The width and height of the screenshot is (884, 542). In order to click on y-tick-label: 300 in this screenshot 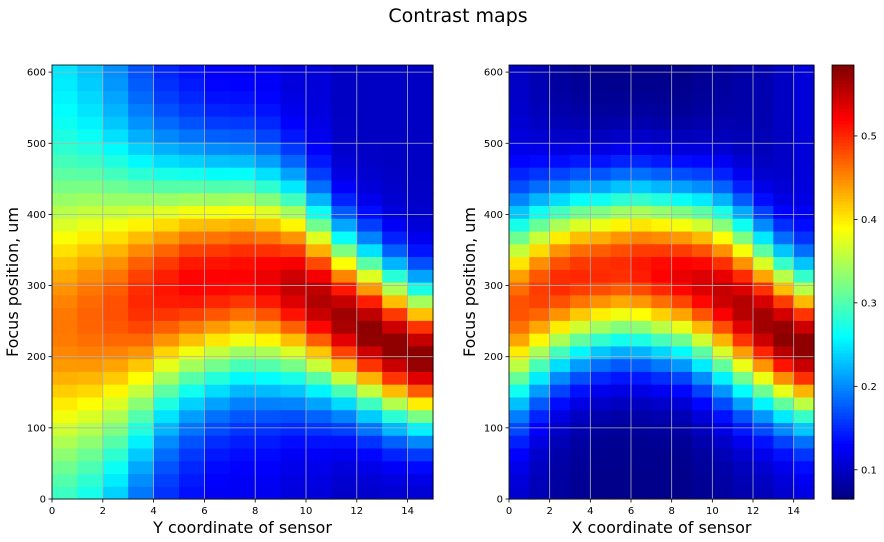, I will do `click(493, 286)`.